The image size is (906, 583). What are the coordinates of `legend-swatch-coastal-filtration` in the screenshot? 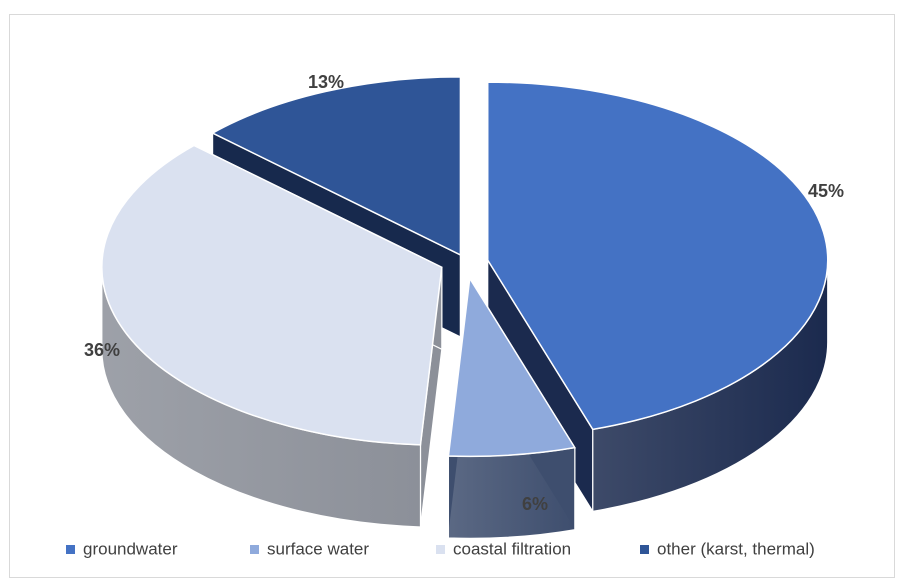 It's located at (440, 549).